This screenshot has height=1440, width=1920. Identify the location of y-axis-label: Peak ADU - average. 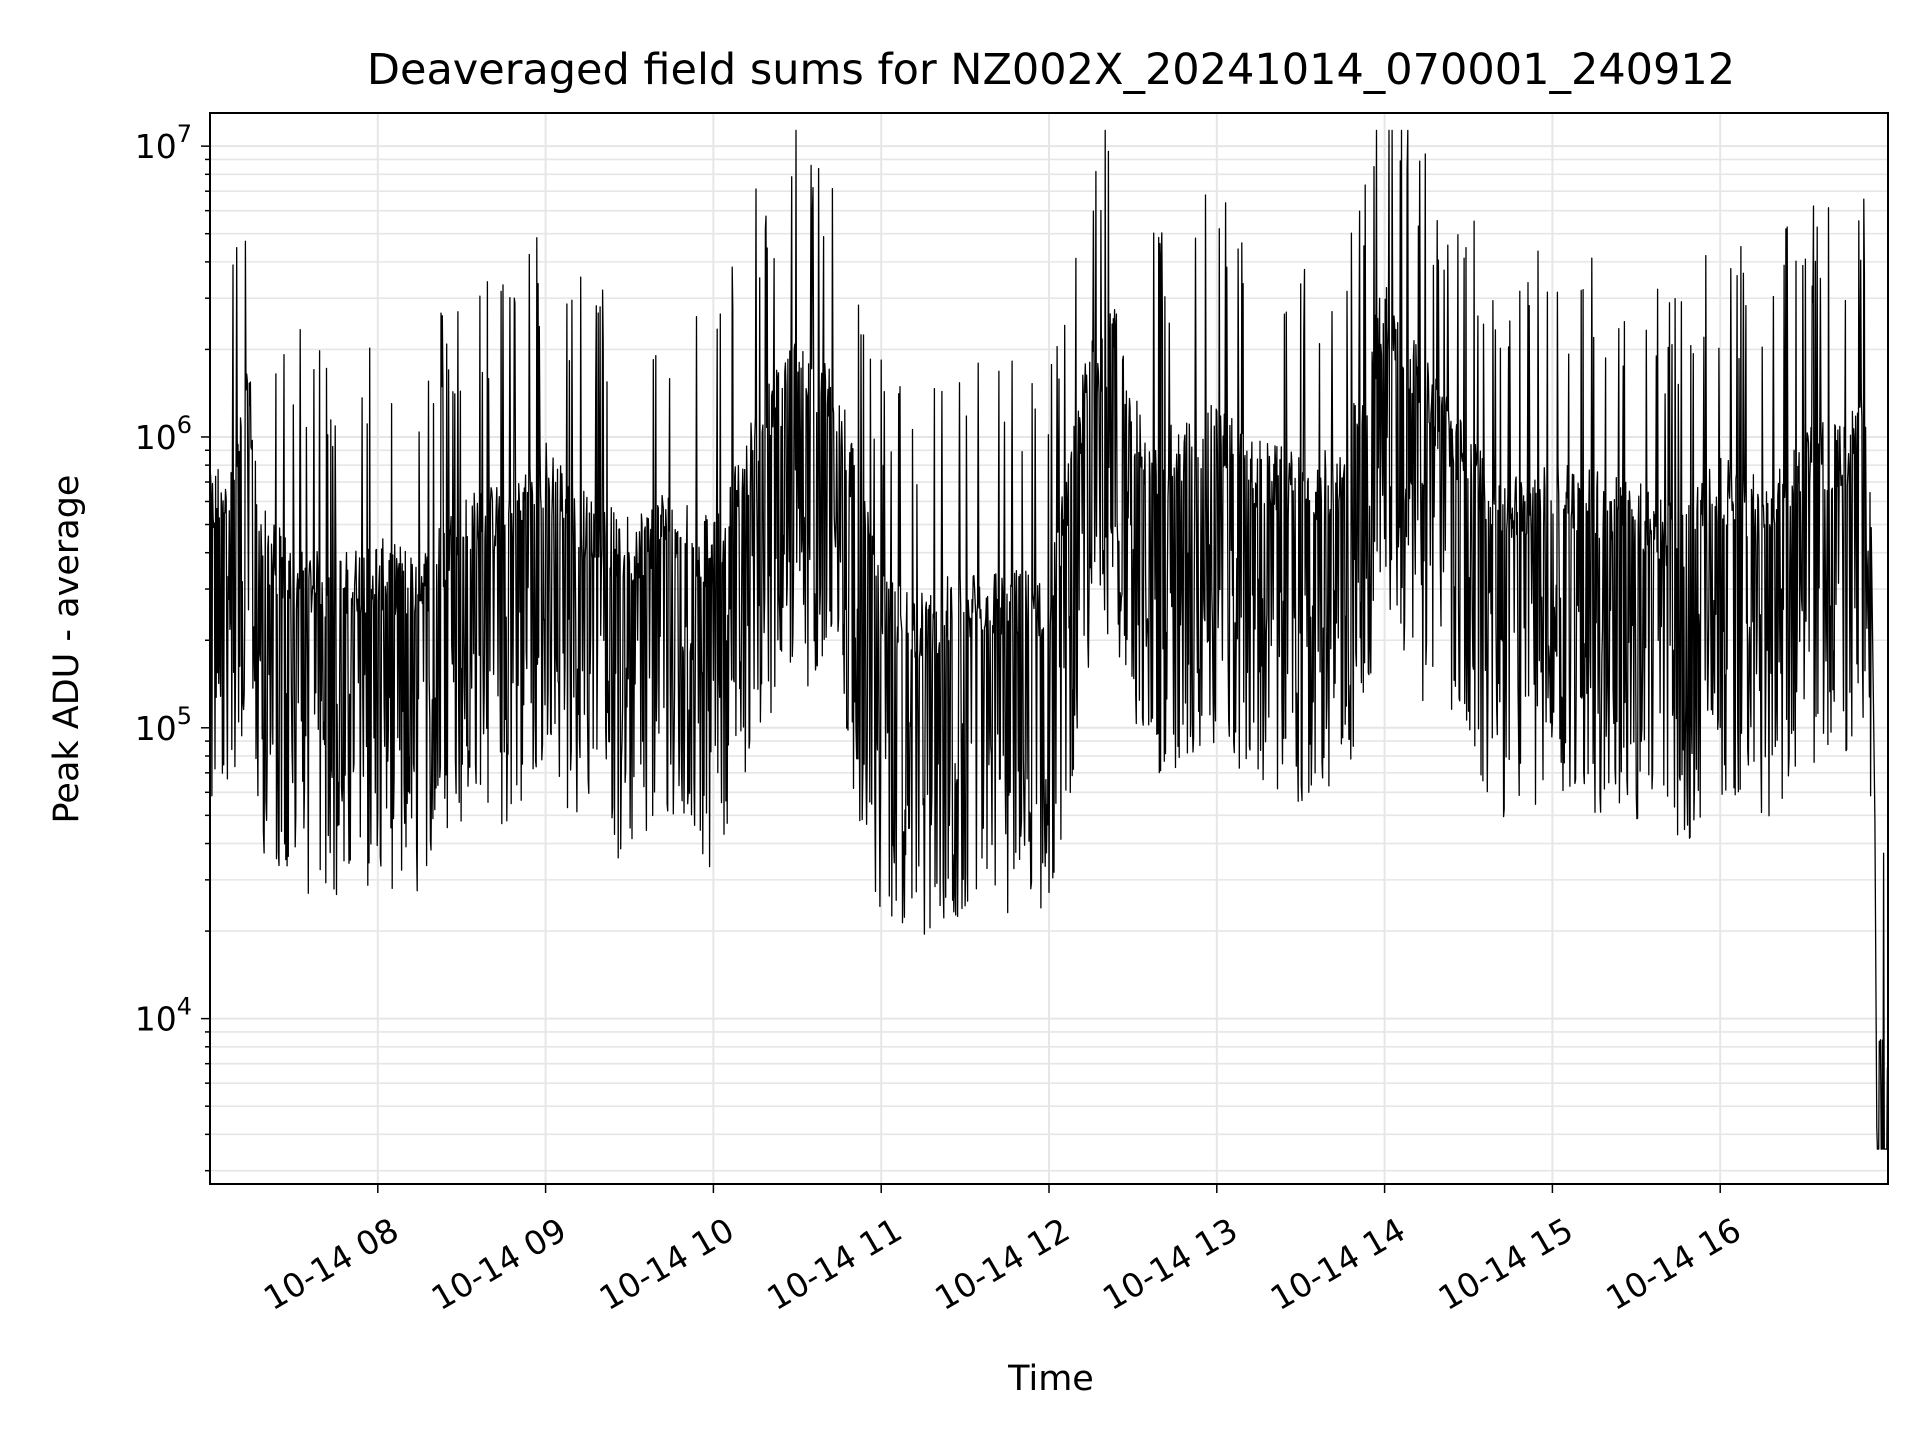
(67, 649).